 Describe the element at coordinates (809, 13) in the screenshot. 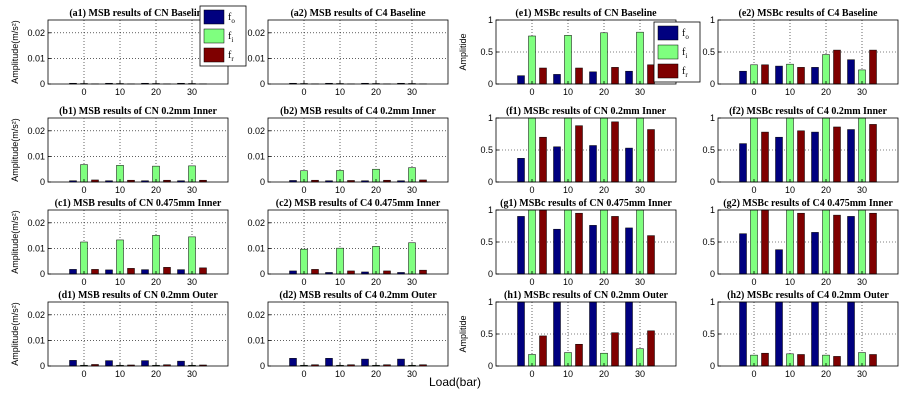

I see `panel-title: (e2) MSBc results of C4 Baseline` at that location.